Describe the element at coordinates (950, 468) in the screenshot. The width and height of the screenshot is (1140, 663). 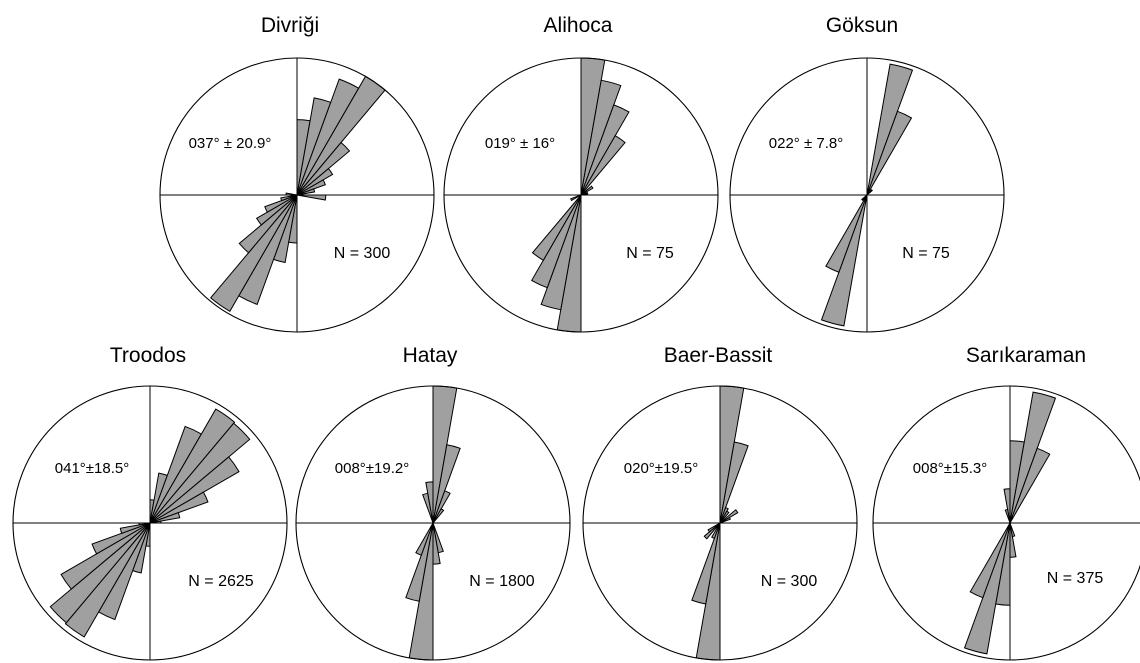
I see `mean-direction-label-sarikaraman: 008°±15.3°` at that location.